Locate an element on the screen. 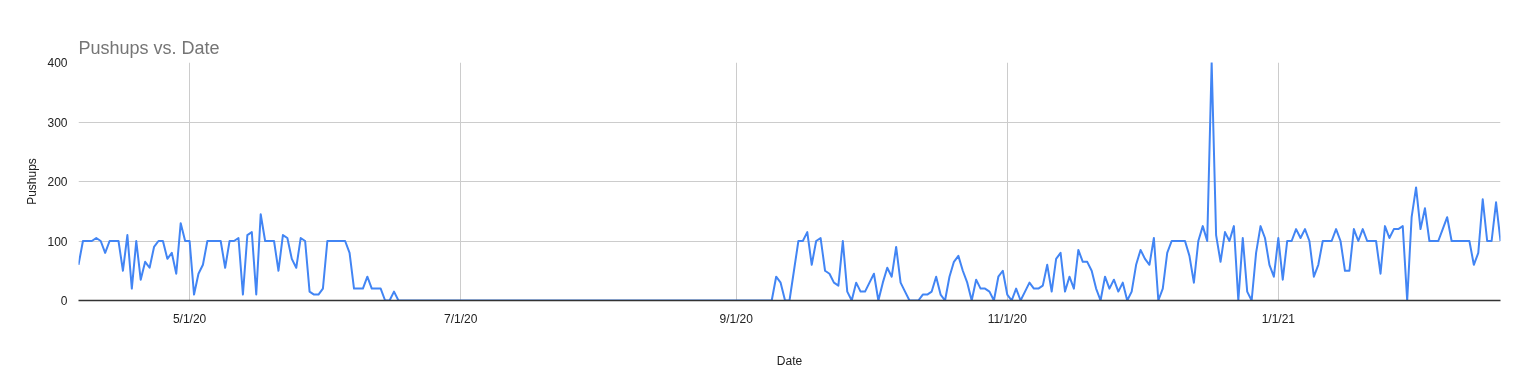 The height and width of the screenshot is (371, 1519). y-axis-title: Pushups is located at coordinates (32, 181).